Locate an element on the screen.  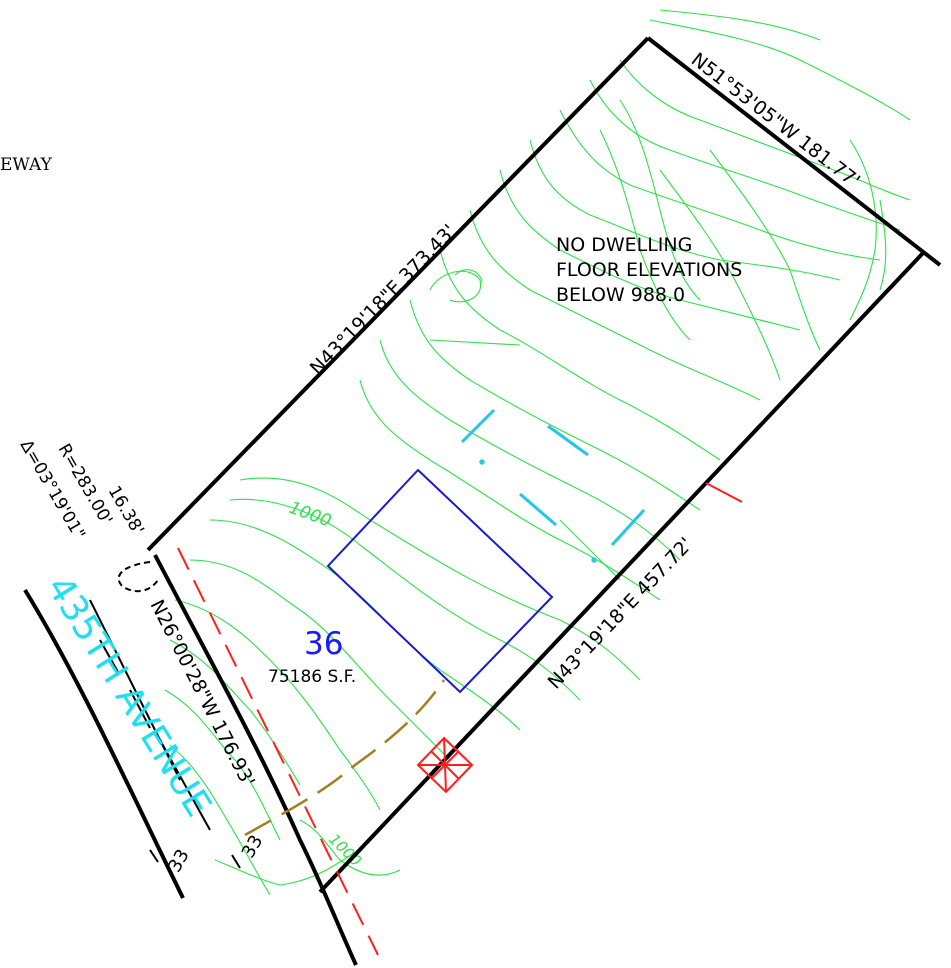
building-pad is located at coordinates (440, 581).